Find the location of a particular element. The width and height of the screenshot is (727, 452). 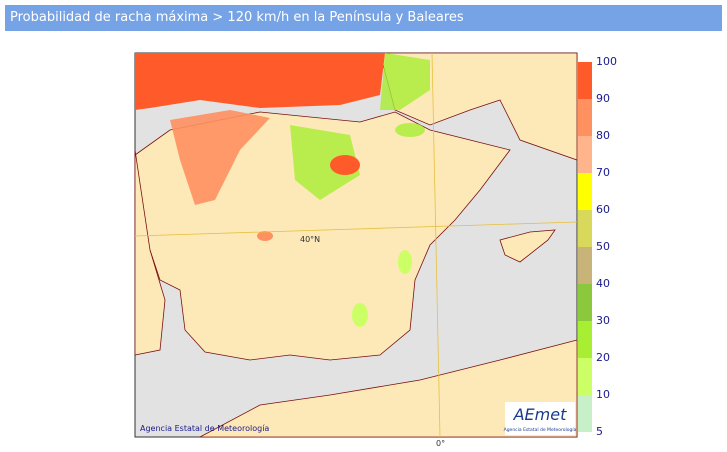

portugal is located at coordinates (150, 252).